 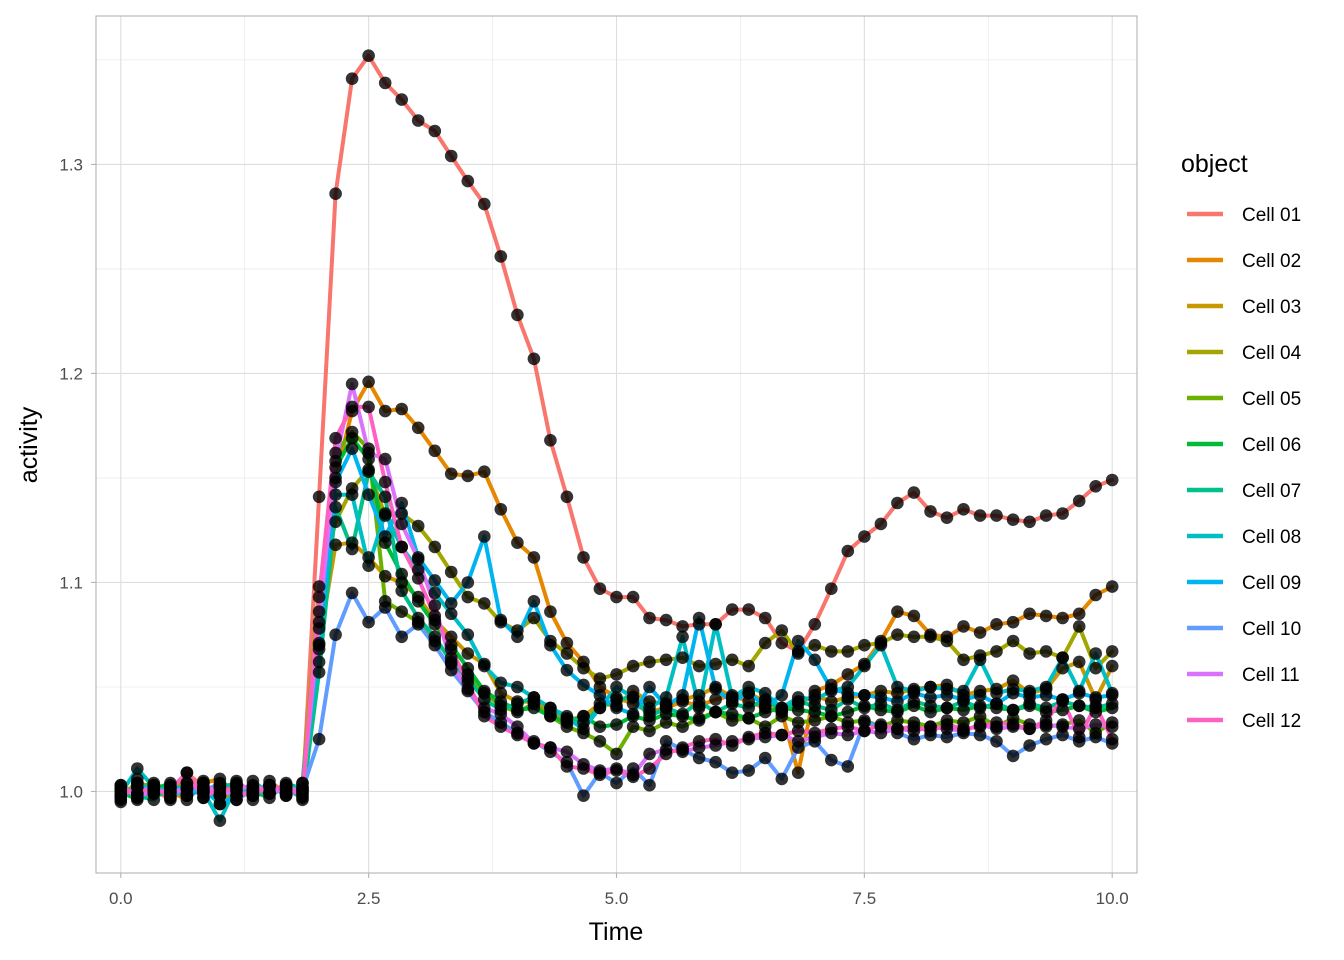 I want to click on legend-label: Cell 04, so click(x=1272, y=353).